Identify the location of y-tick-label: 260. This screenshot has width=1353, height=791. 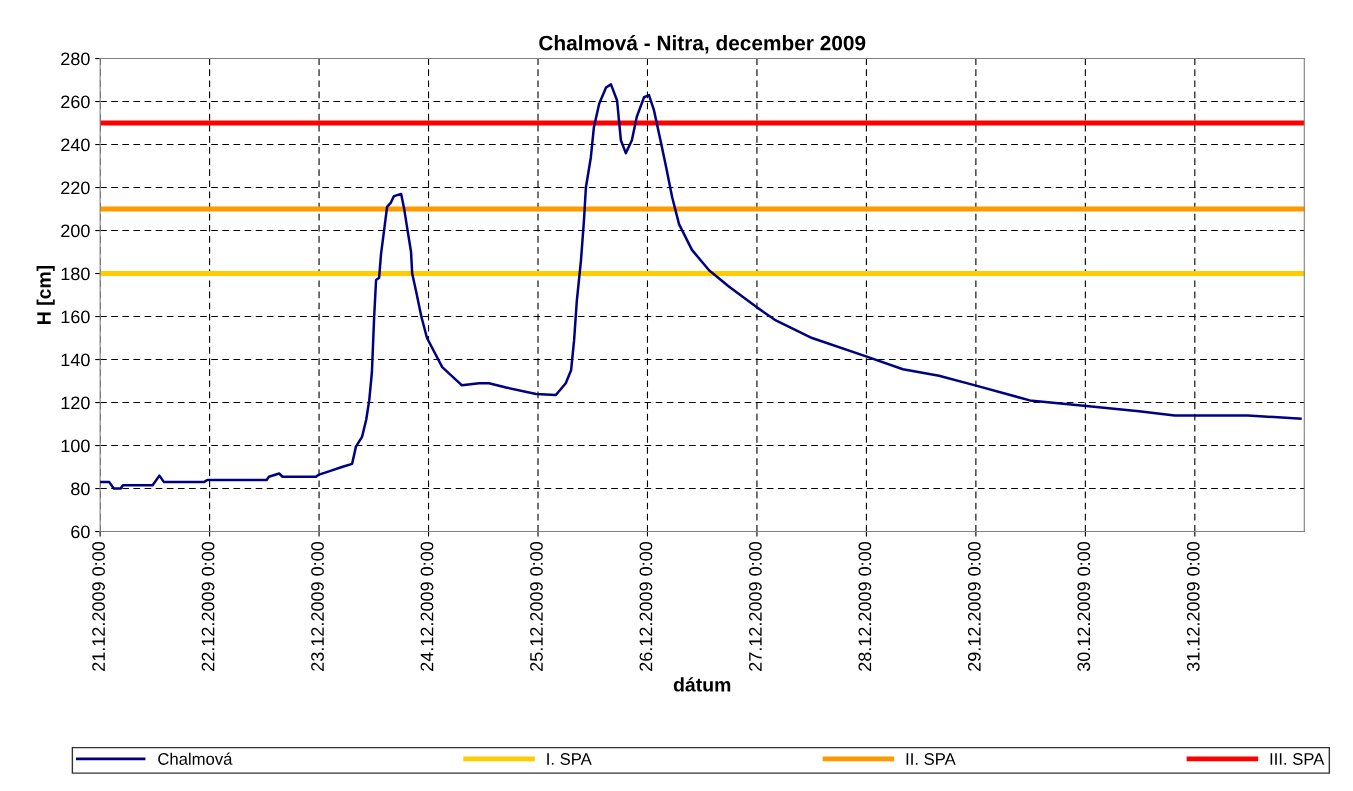
(75, 102).